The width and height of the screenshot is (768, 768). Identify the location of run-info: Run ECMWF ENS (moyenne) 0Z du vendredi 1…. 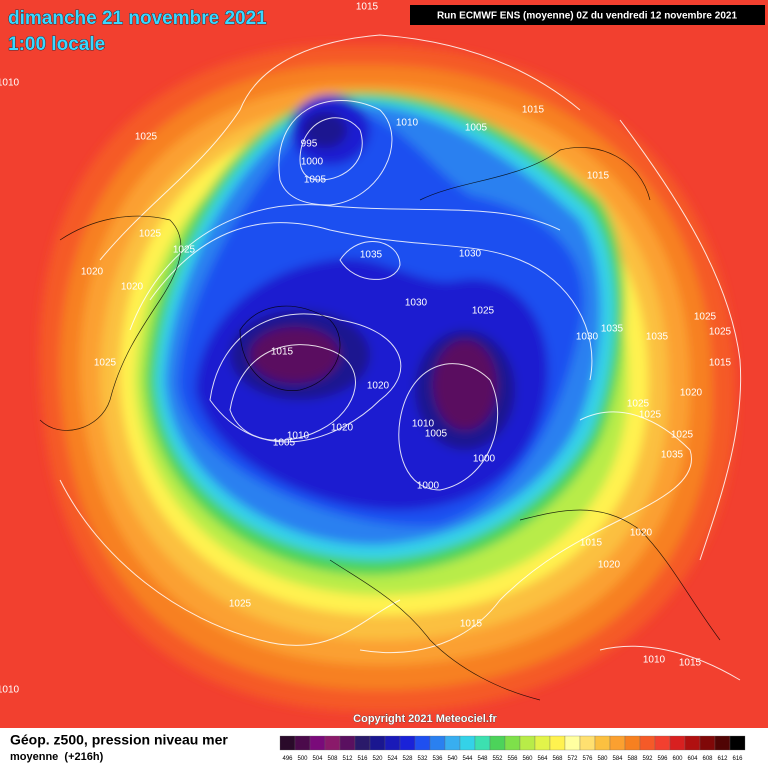
(587, 16).